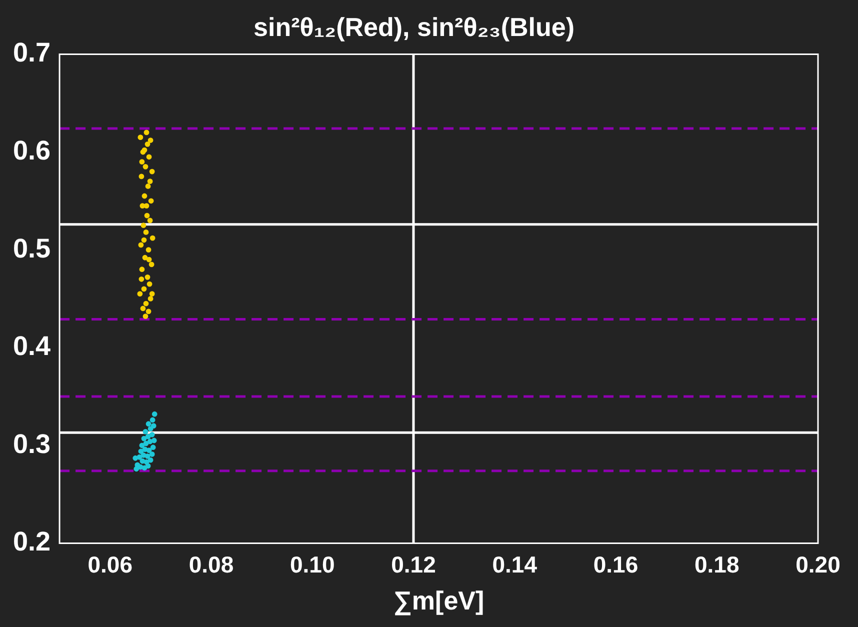 The image size is (858, 627). Describe the element at coordinates (413, 564) in the screenshot. I see `x-tick-label: 0.12` at that location.